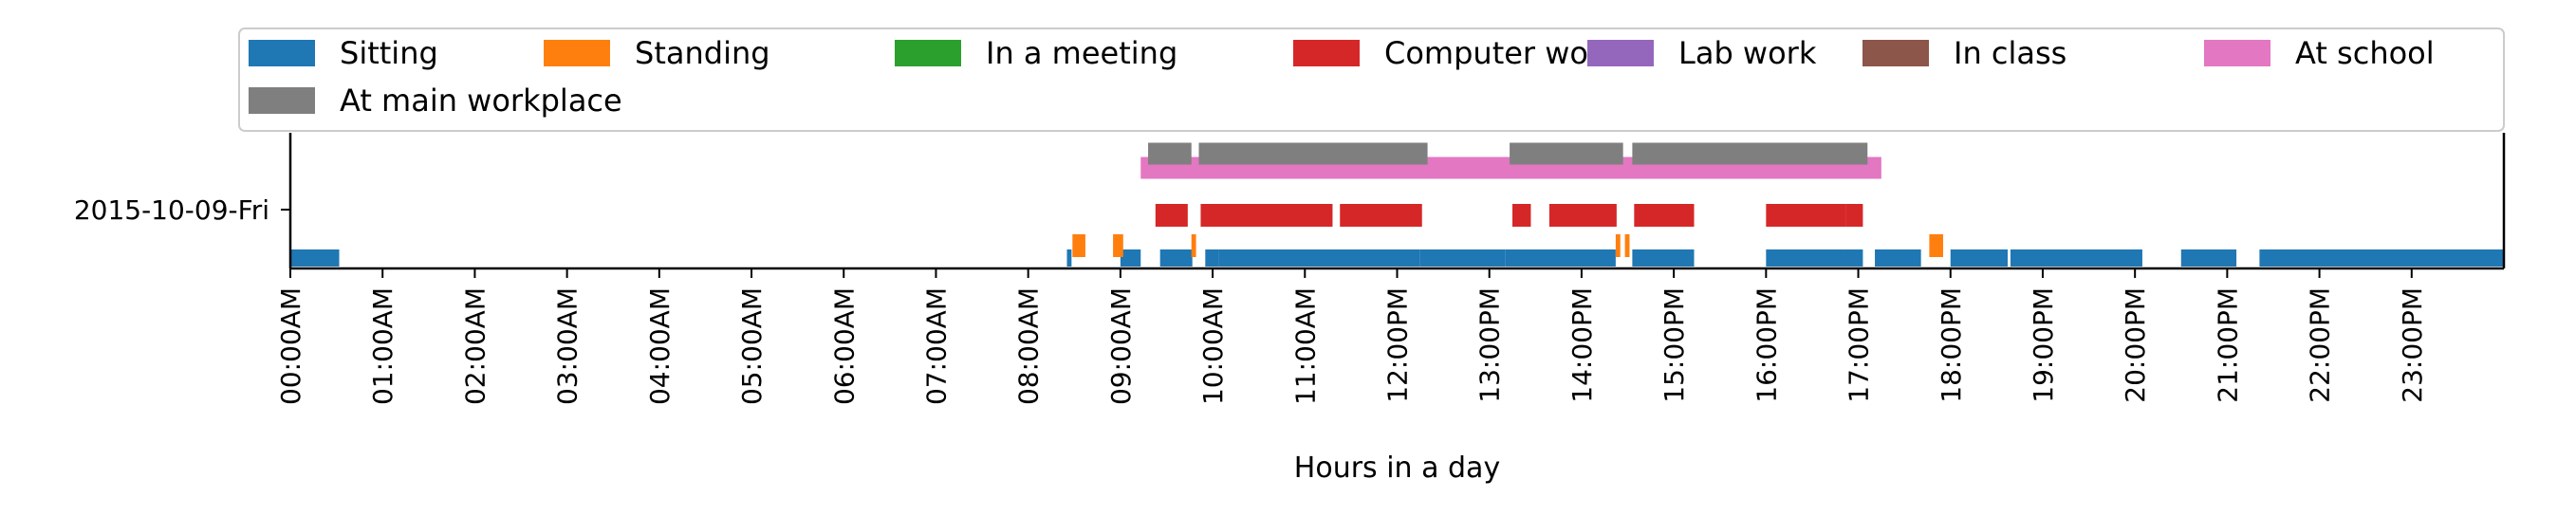 The image size is (2576, 516). Describe the element at coordinates (2010, 53) in the screenshot. I see `legend-label-in-class: In class` at that location.